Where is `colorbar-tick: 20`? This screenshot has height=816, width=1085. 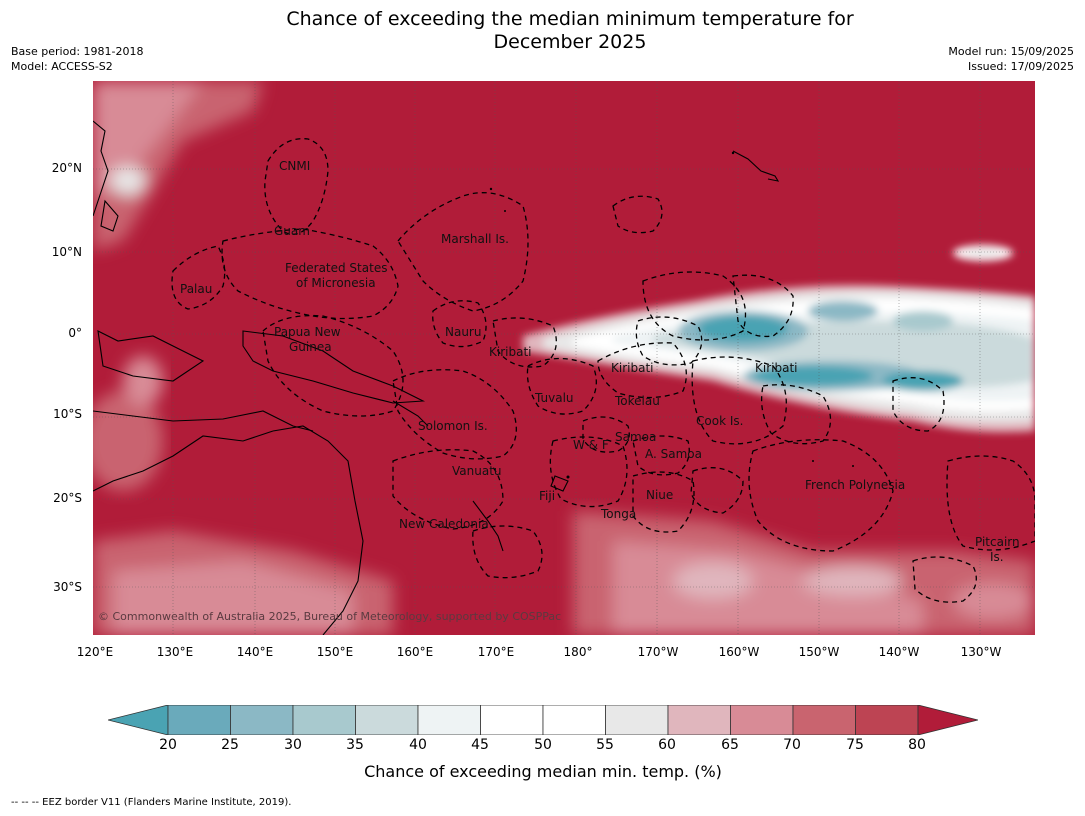
colorbar-tick: 20 is located at coordinates (168, 745).